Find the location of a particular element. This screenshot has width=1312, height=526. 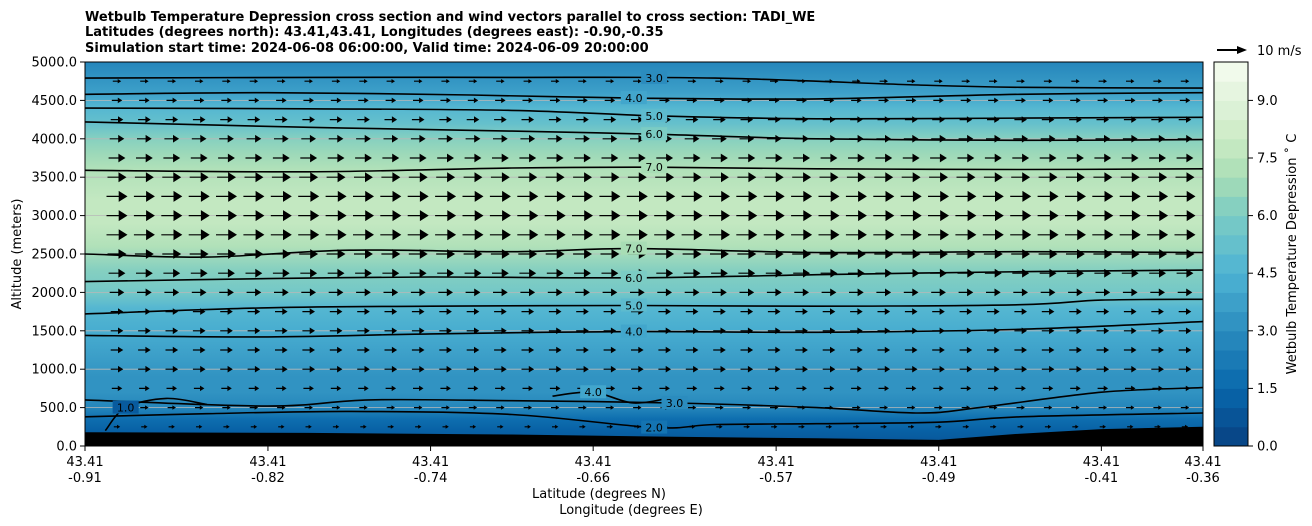

x-axis-label-latitude: Latitude (degrees N) is located at coordinates (599, 494).